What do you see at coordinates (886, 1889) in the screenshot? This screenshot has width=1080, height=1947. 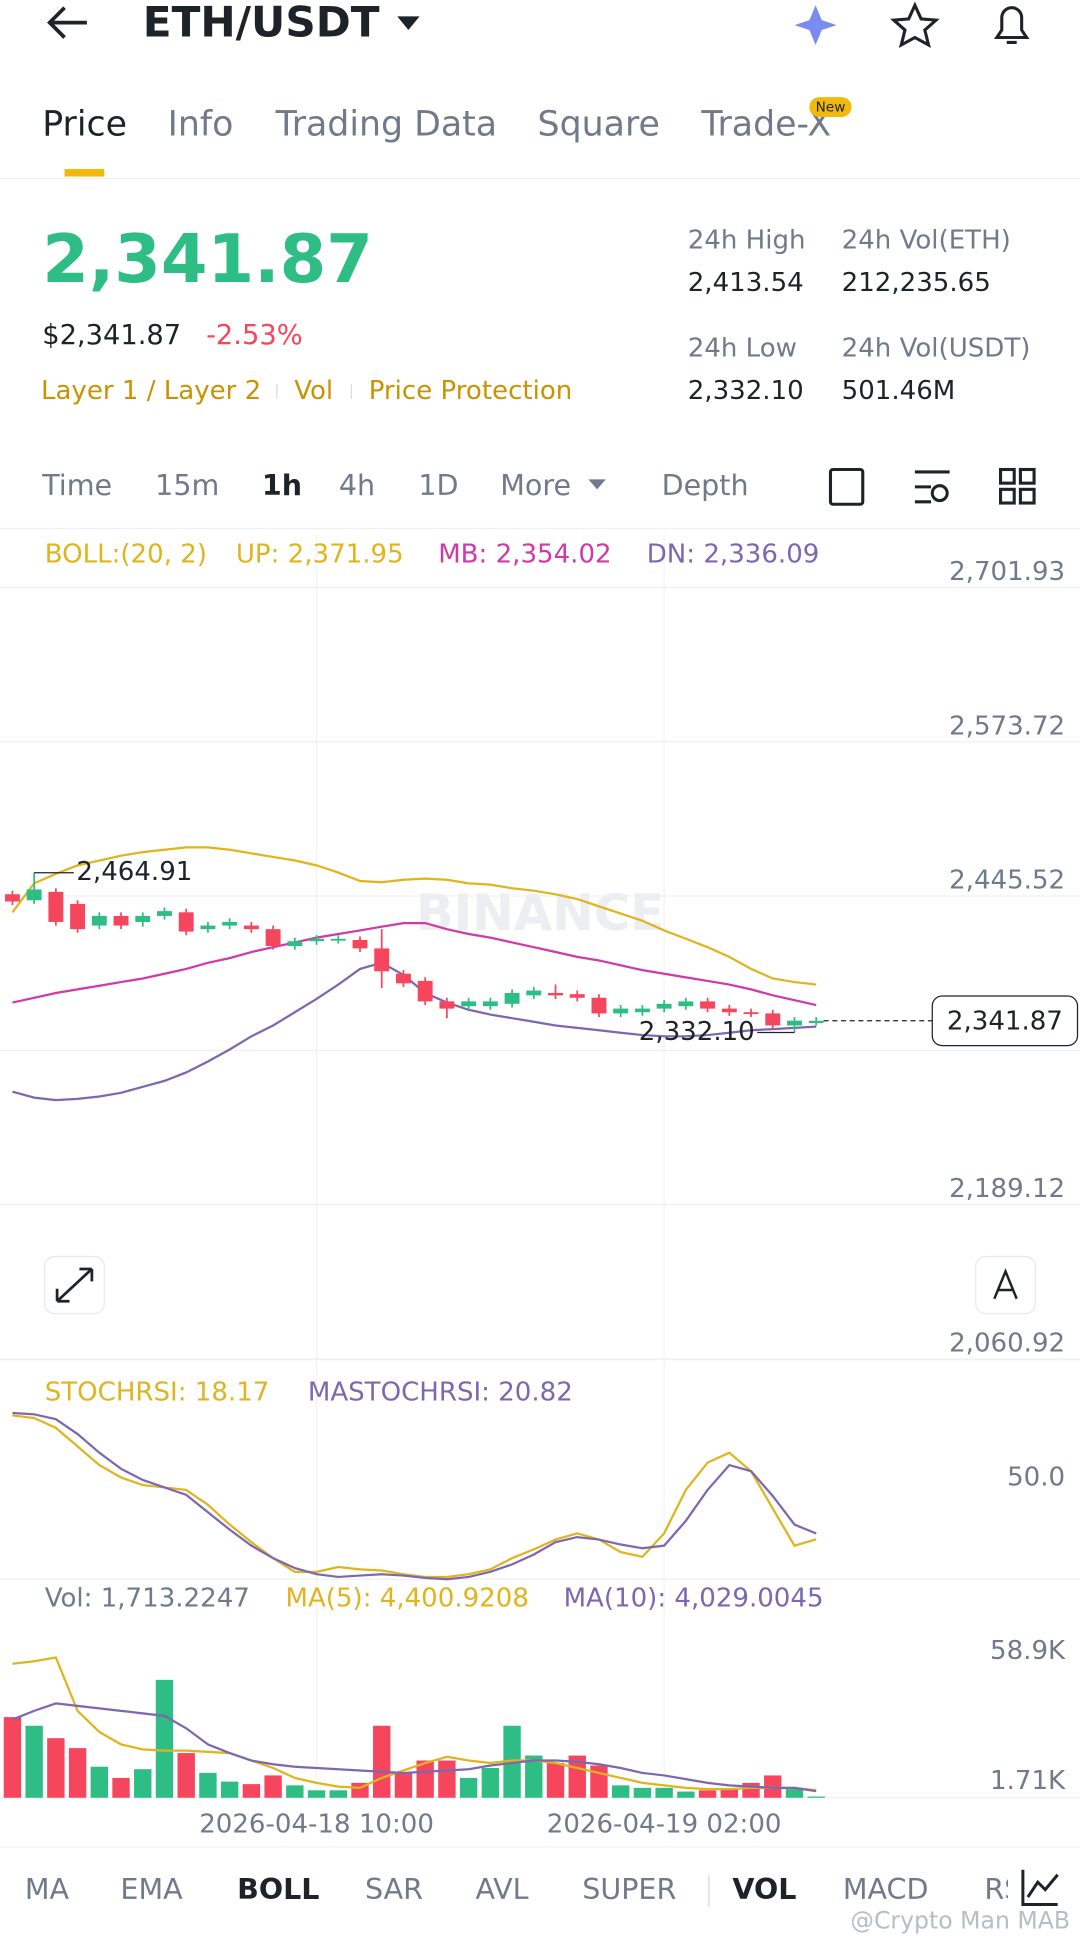 I see `indicator-tab: MACD` at bounding box center [886, 1889].